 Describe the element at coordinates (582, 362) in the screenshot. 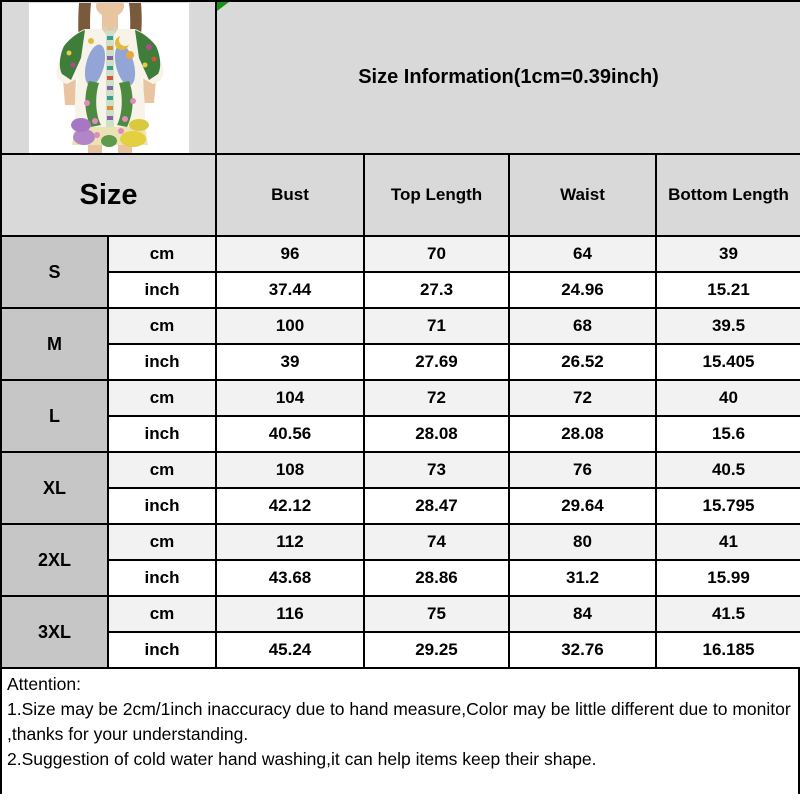

I see `value-cell: 26.52` at that location.